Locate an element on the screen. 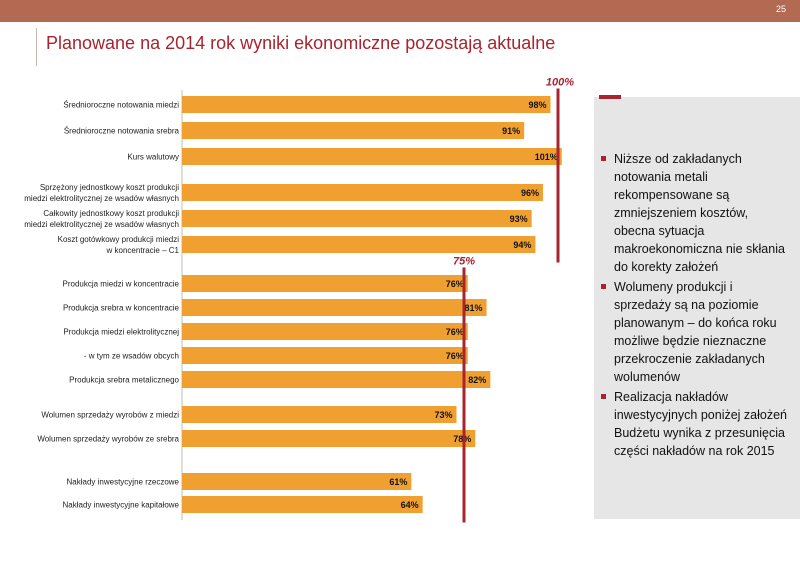 This screenshot has height=566, width=800. data-label: 61% is located at coordinates (398, 482).